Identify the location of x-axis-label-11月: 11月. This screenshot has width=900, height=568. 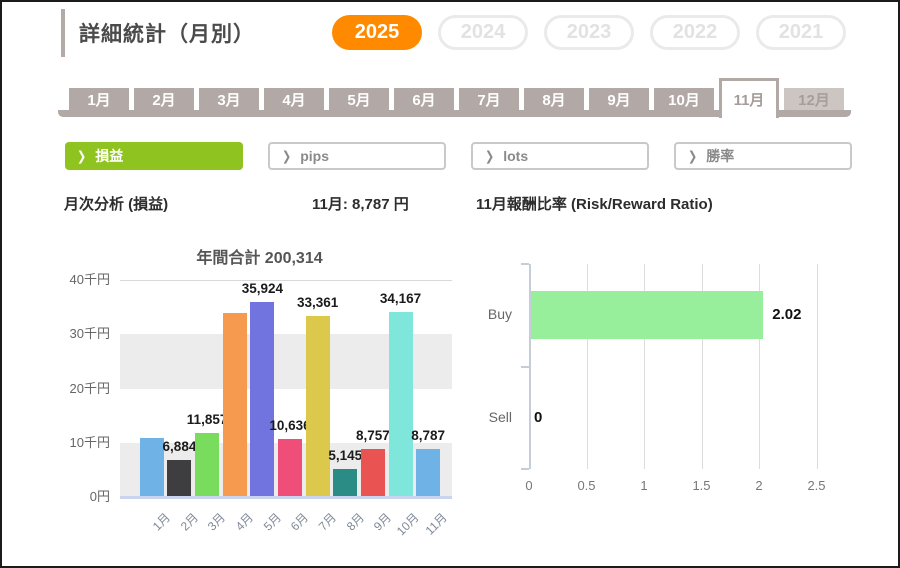
(436, 524).